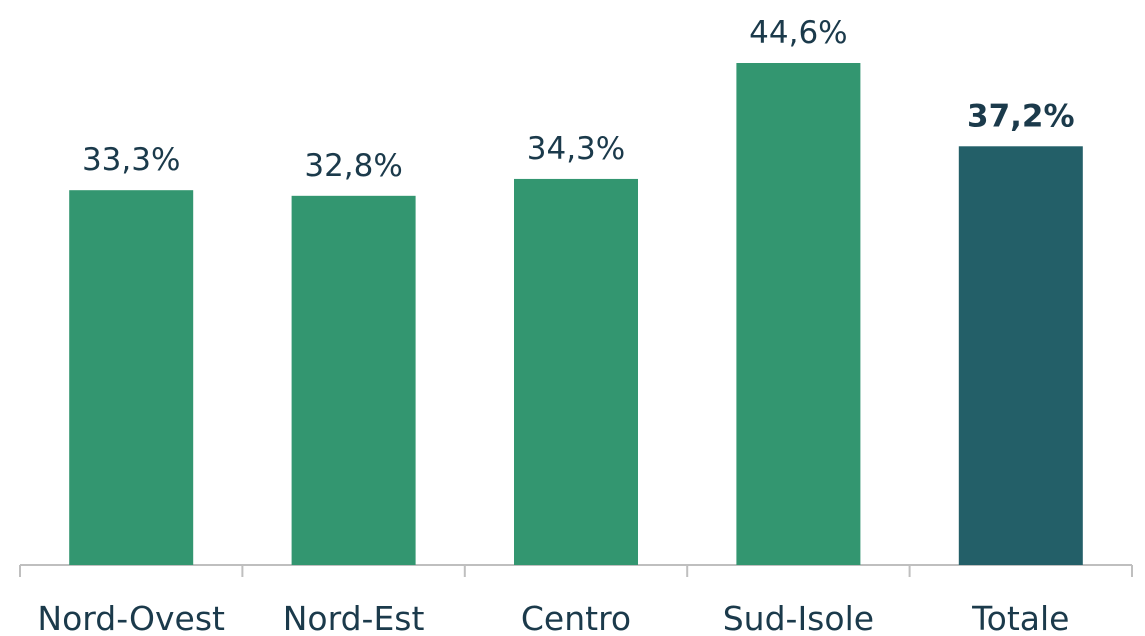  Describe the element at coordinates (1020, 617) in the screenshot. I see `x-tick-label: Totale` at that location.